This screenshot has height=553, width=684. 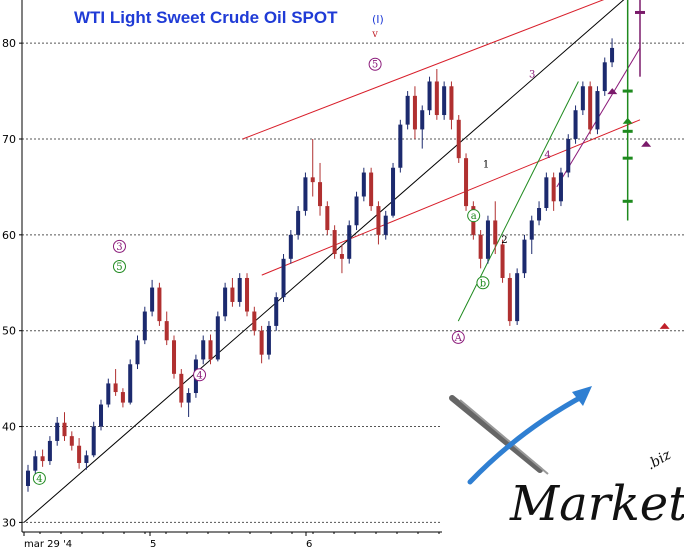 What do you see at coordinates (153, 544) in the screenshot?
I see `x-tick-label: 5` at bounding box center [153, 544].